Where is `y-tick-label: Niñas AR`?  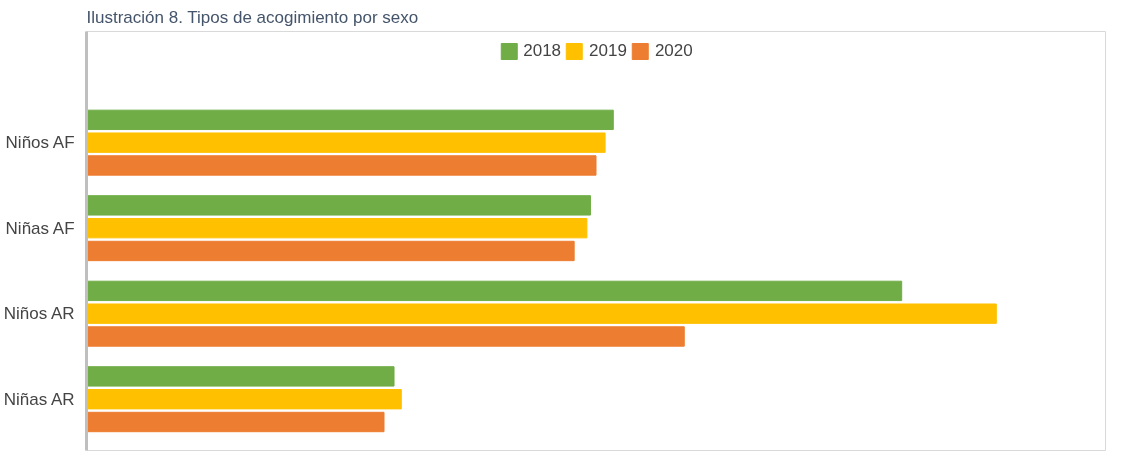
y-tick-label: Niñas AR is located at coordinates (39, 399).